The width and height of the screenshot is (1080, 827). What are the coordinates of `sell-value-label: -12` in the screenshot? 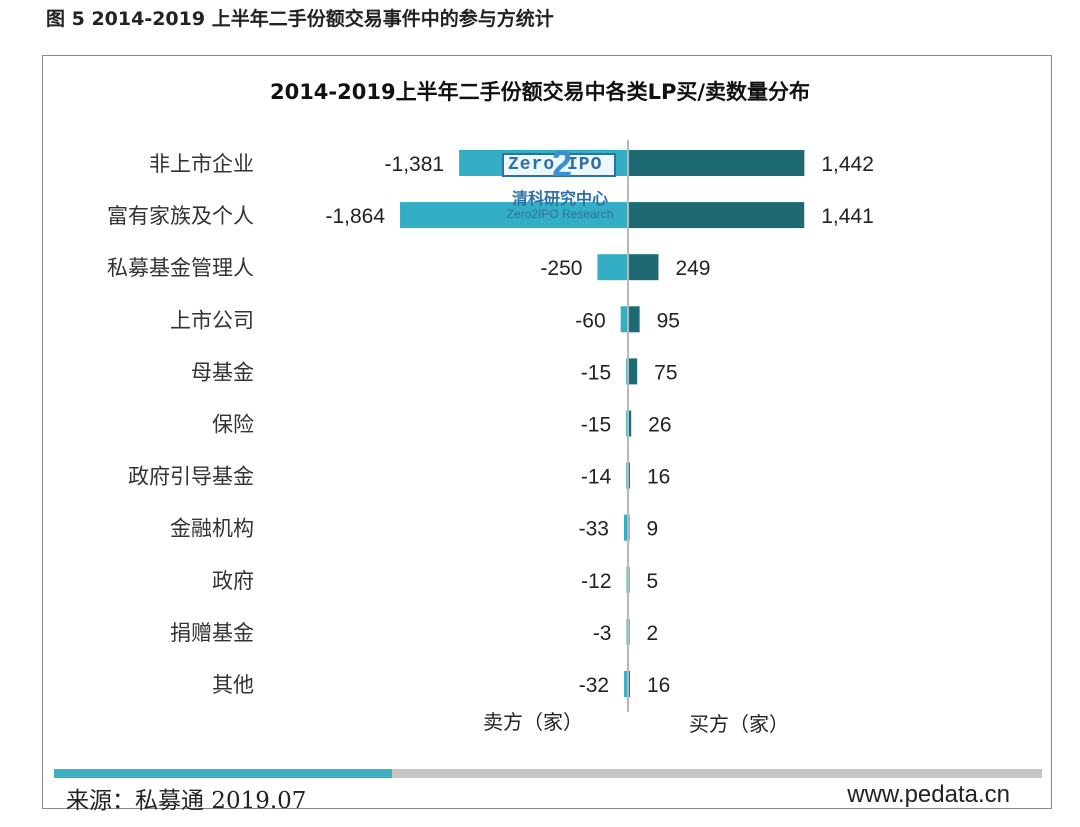 It's located at (596, 581).